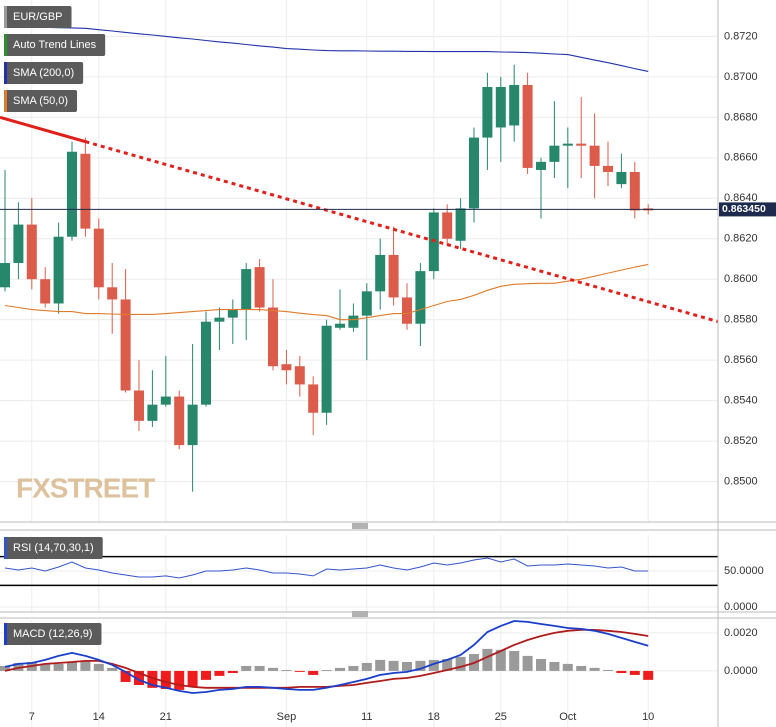 The image size is (776, 727). I want to click on drag-handle, so click(360, 570).